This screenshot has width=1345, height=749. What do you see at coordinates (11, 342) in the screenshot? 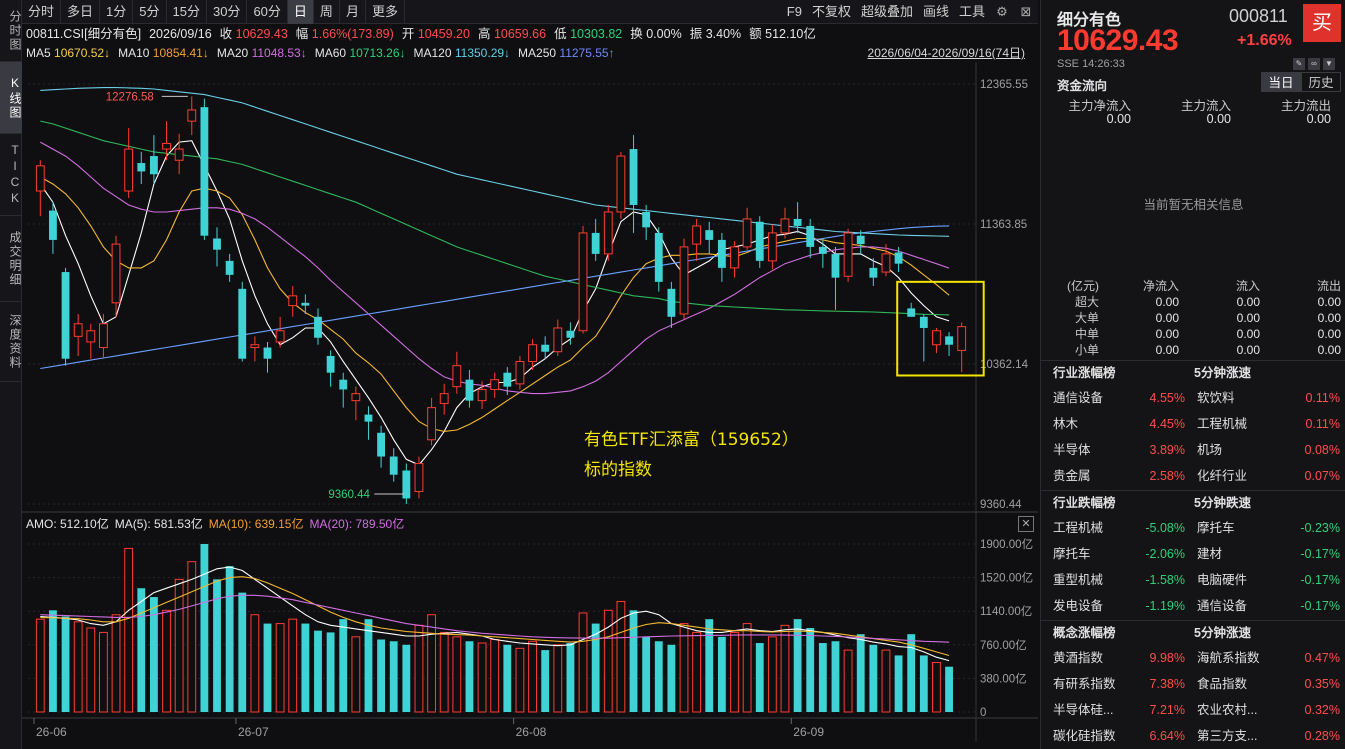
I see `side-tab-depth: 深度资料` at bounding box center [11, 342].